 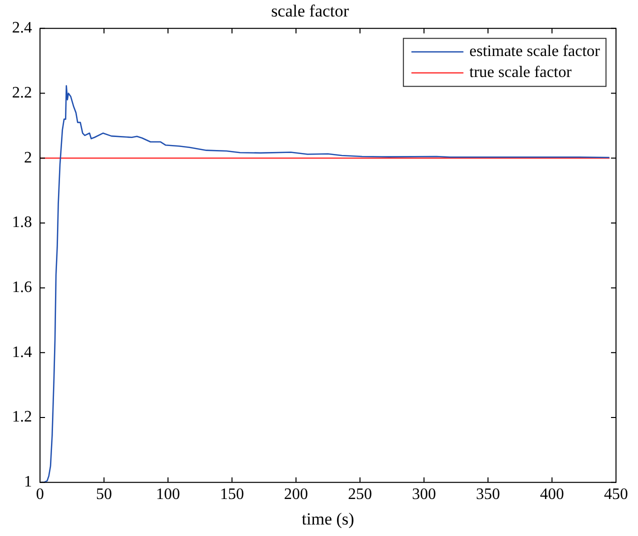 What do you see at coordinates (168, 495) in the screenshot?
I see `x-tick-label: 100` at bounding box center [168, 495].